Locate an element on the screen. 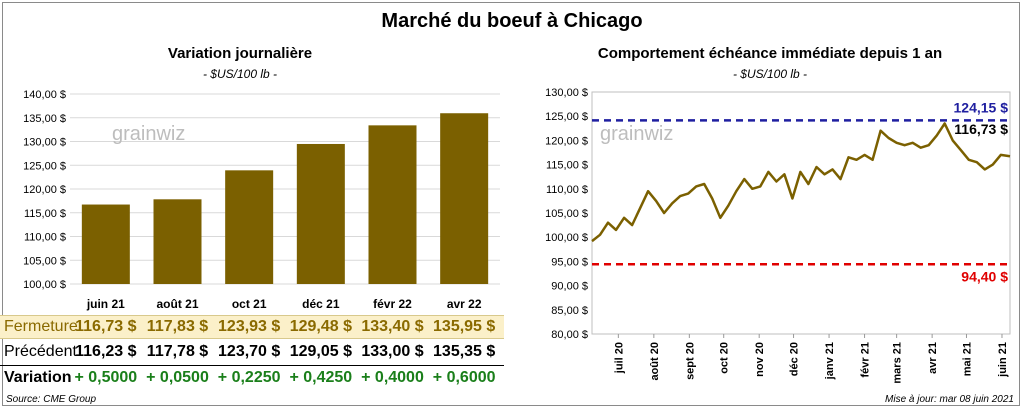 The height and width of the screenshot is (410, 1024). page-title: Marché du boeuf à Chicago is located at coordinates (512, 21).